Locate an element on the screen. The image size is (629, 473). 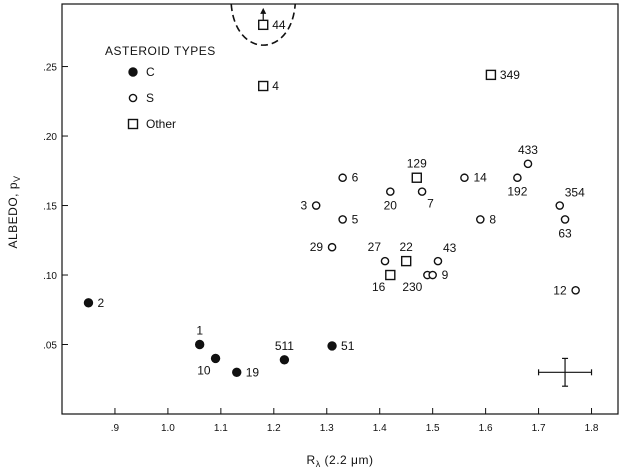
y-tick-label-2: .15 is located at coordinates (50, 207).